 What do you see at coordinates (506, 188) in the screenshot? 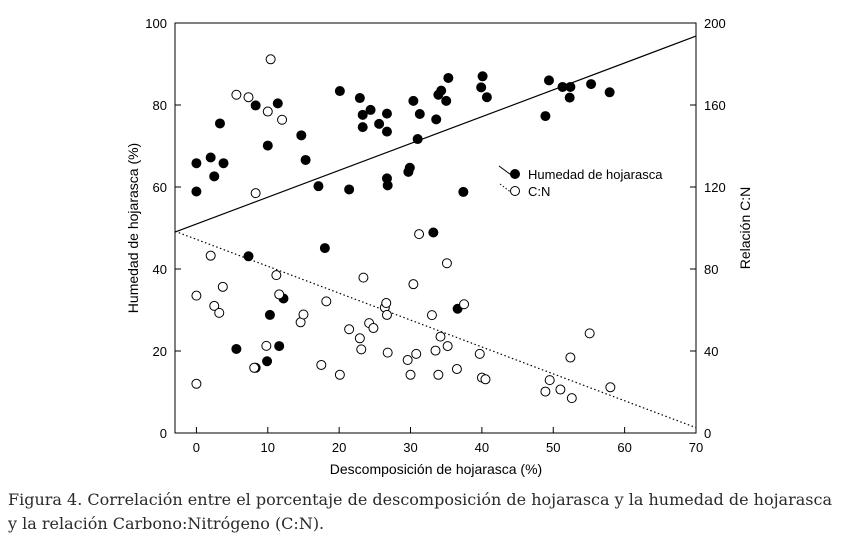
I see `legend-line-cn` at bounding box center [506, 188].